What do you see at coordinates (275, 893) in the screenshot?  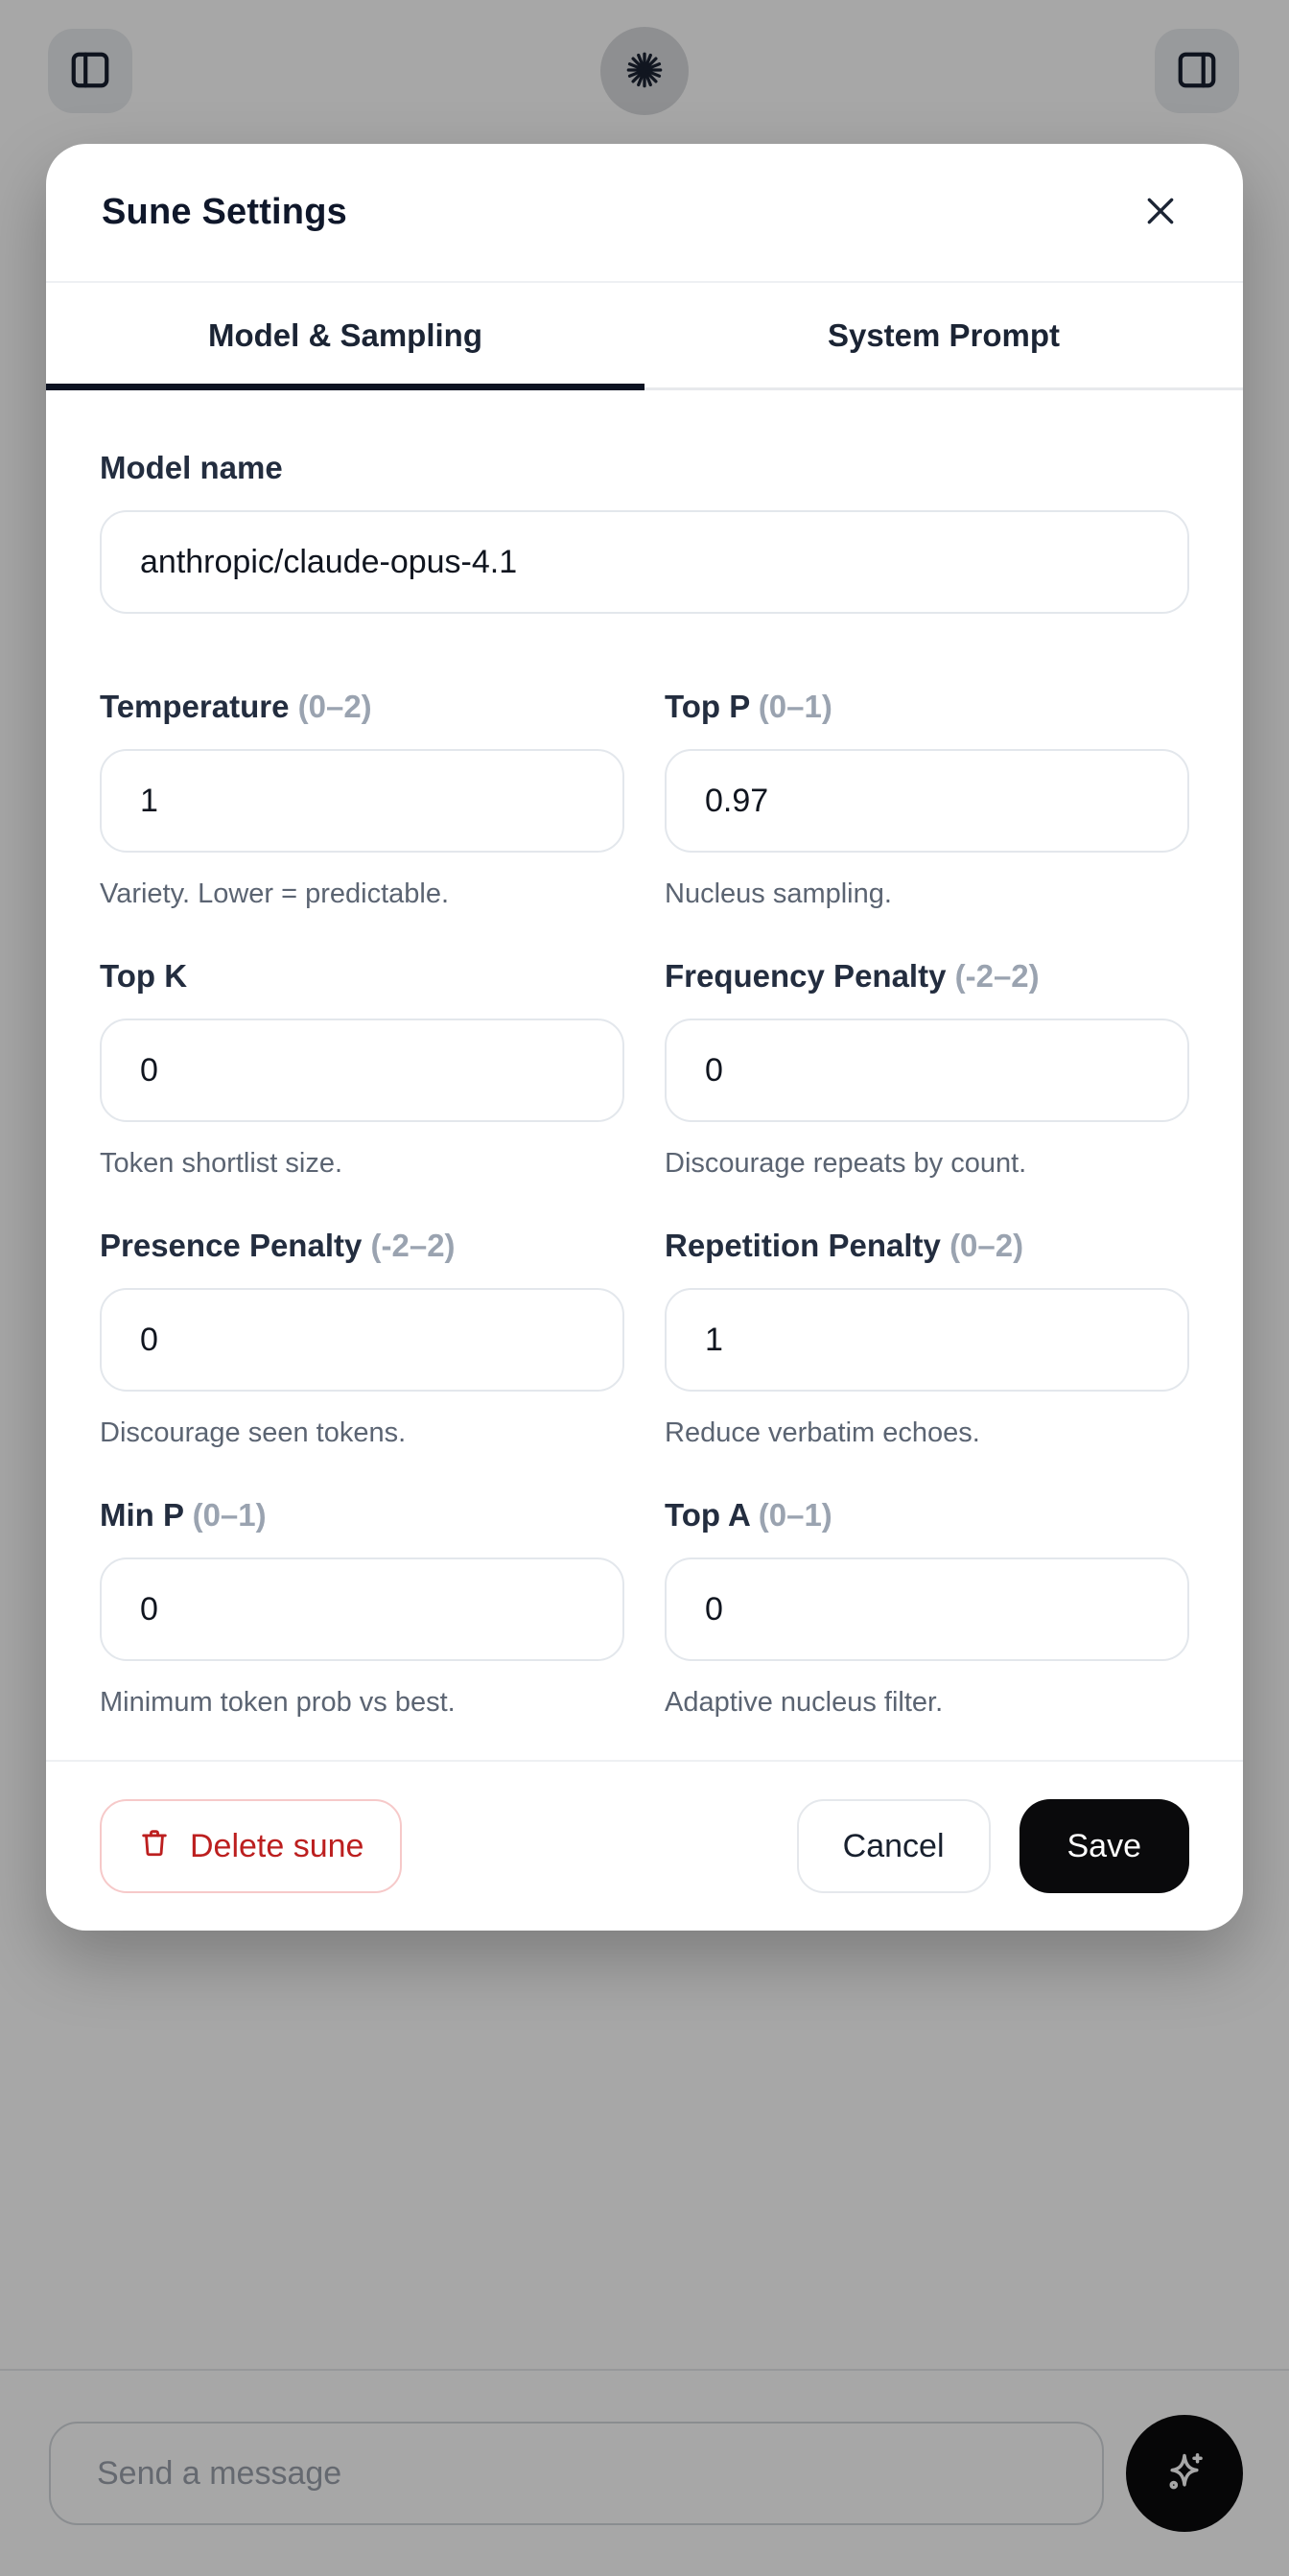 I see `temperature-help: Variety. Lower = predictable.` at bounding box center [275, 893].